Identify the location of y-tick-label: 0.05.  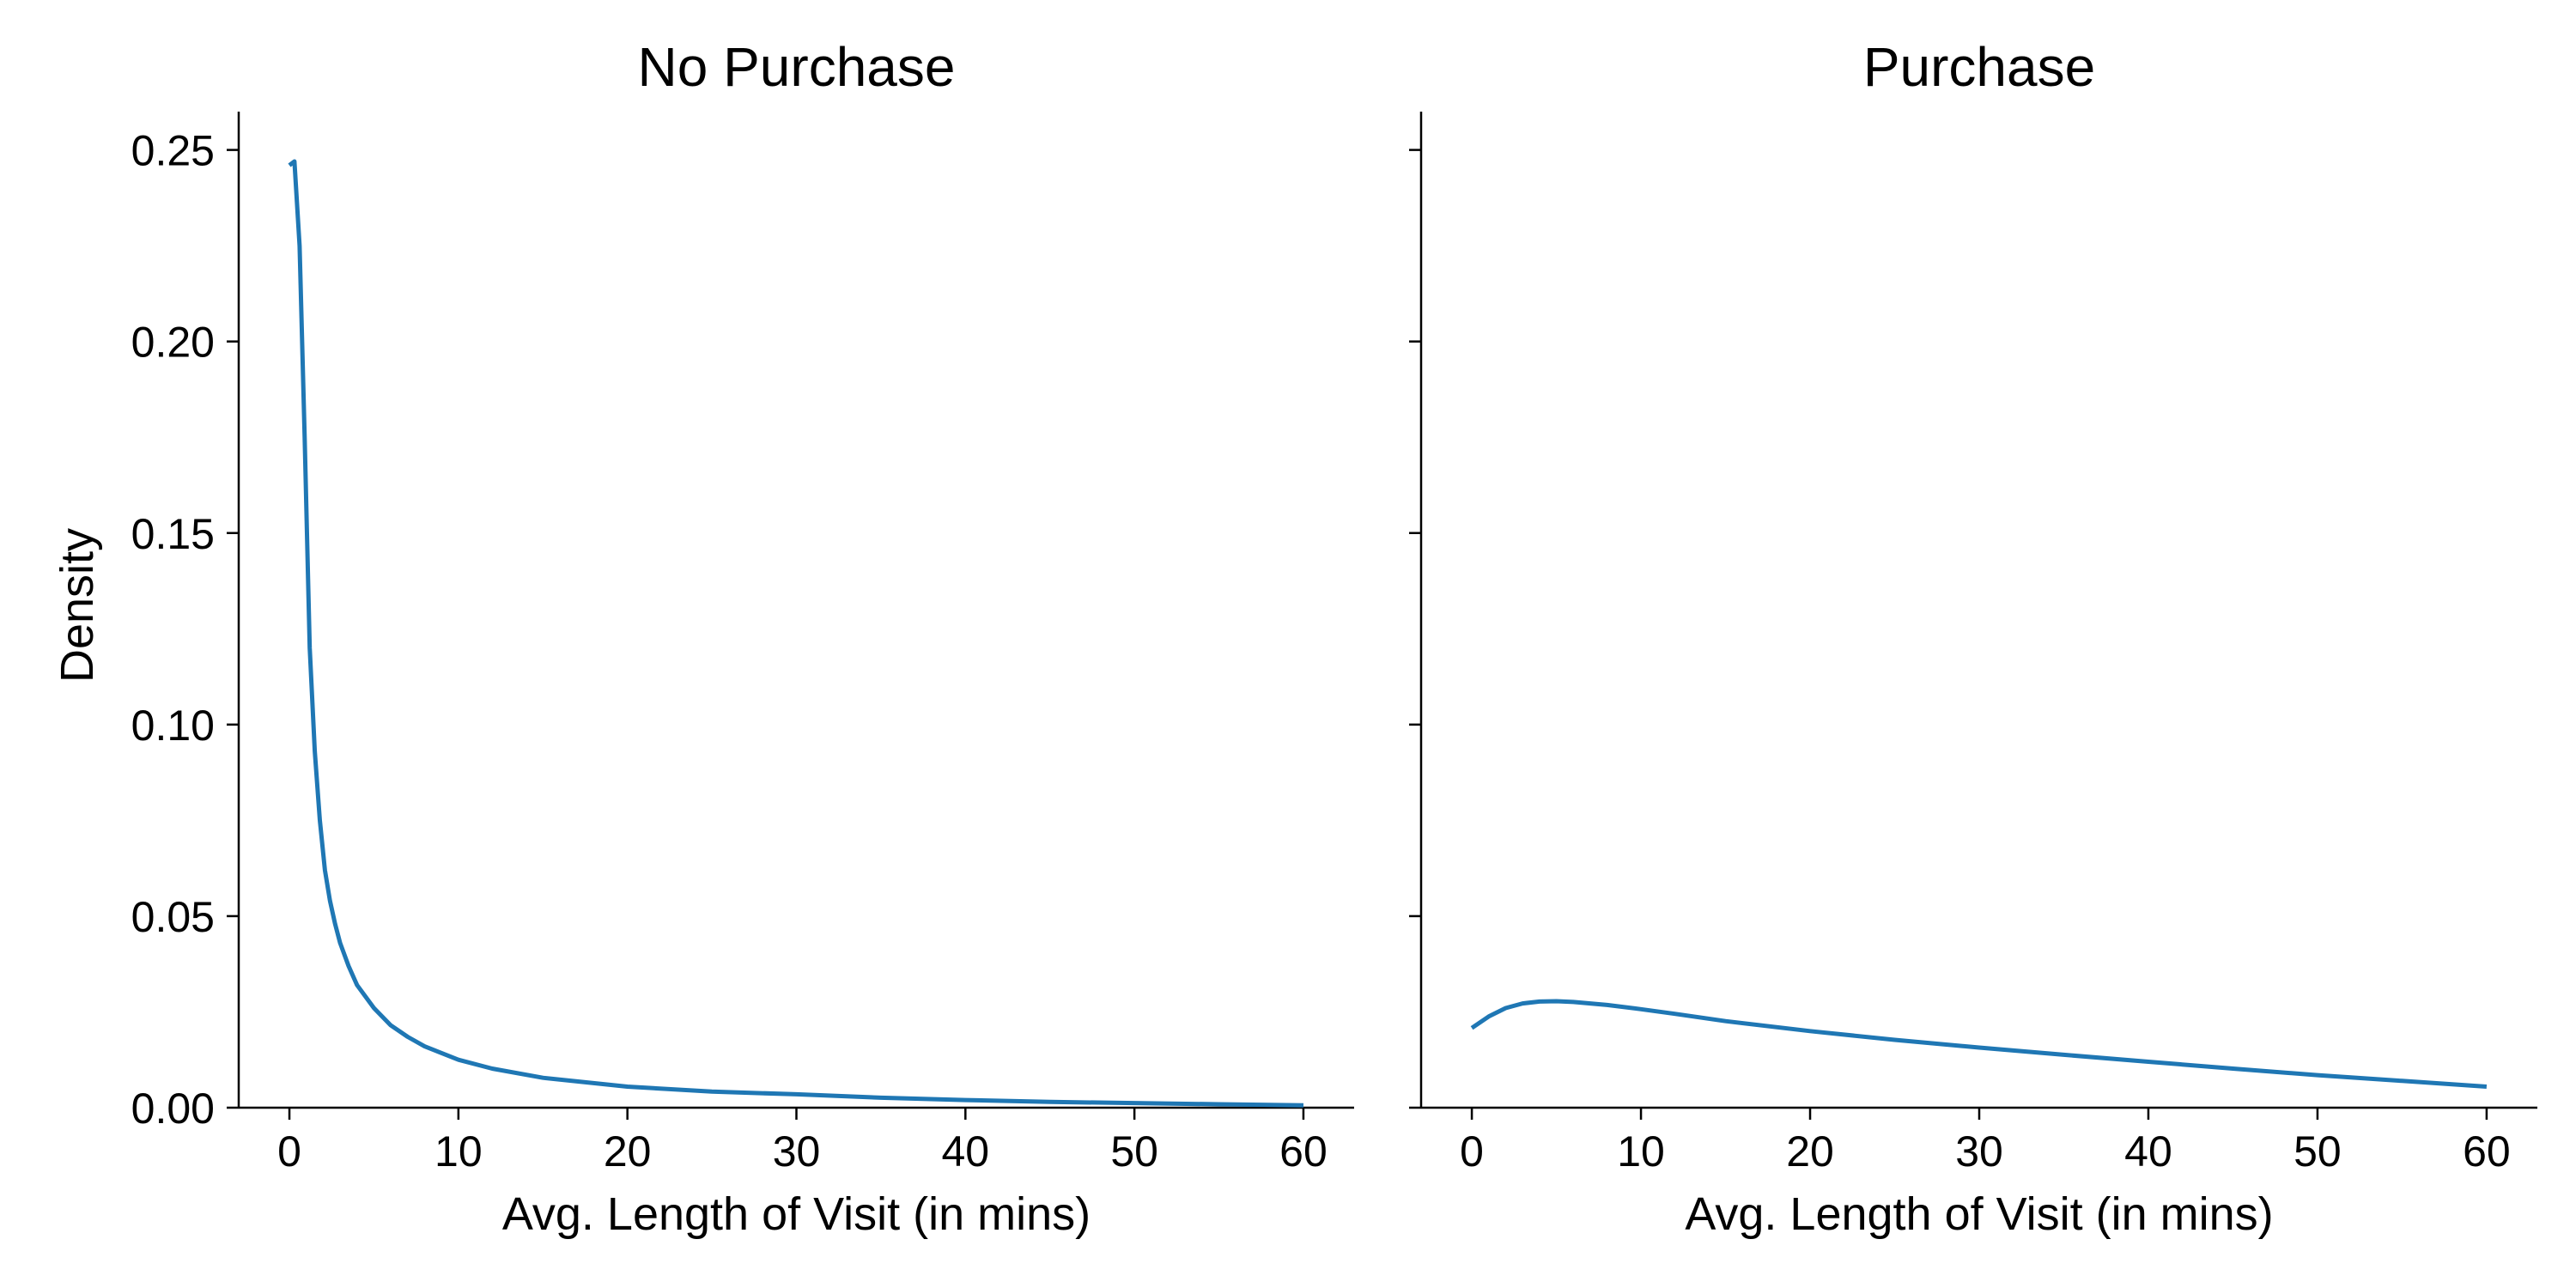
(173, 917).